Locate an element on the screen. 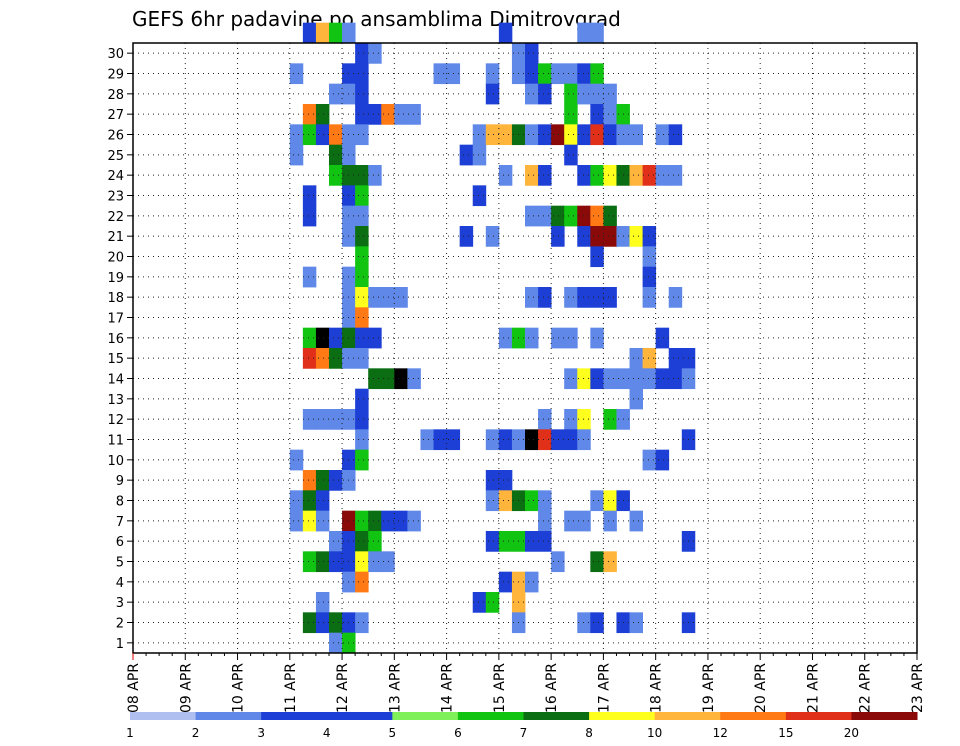 Image resolution: width=960 pixels, height=746 pixels. y-tick-label: 14 is located at coordinates (115, 380).